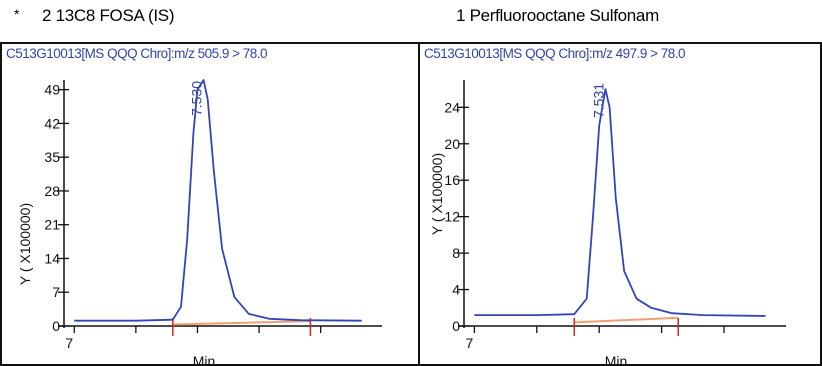  I want to click on peak-rt-label: 7.530, so click(197, 98).